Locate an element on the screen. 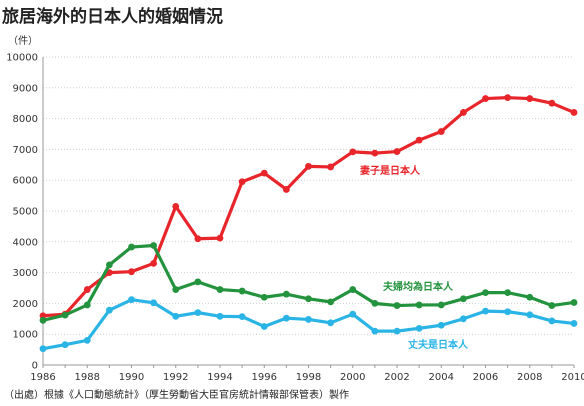 This screenshot has width=584, height=406. chart-title: 旅居海外的日本人的婚姻情況 is located at coordinates (112, 17).